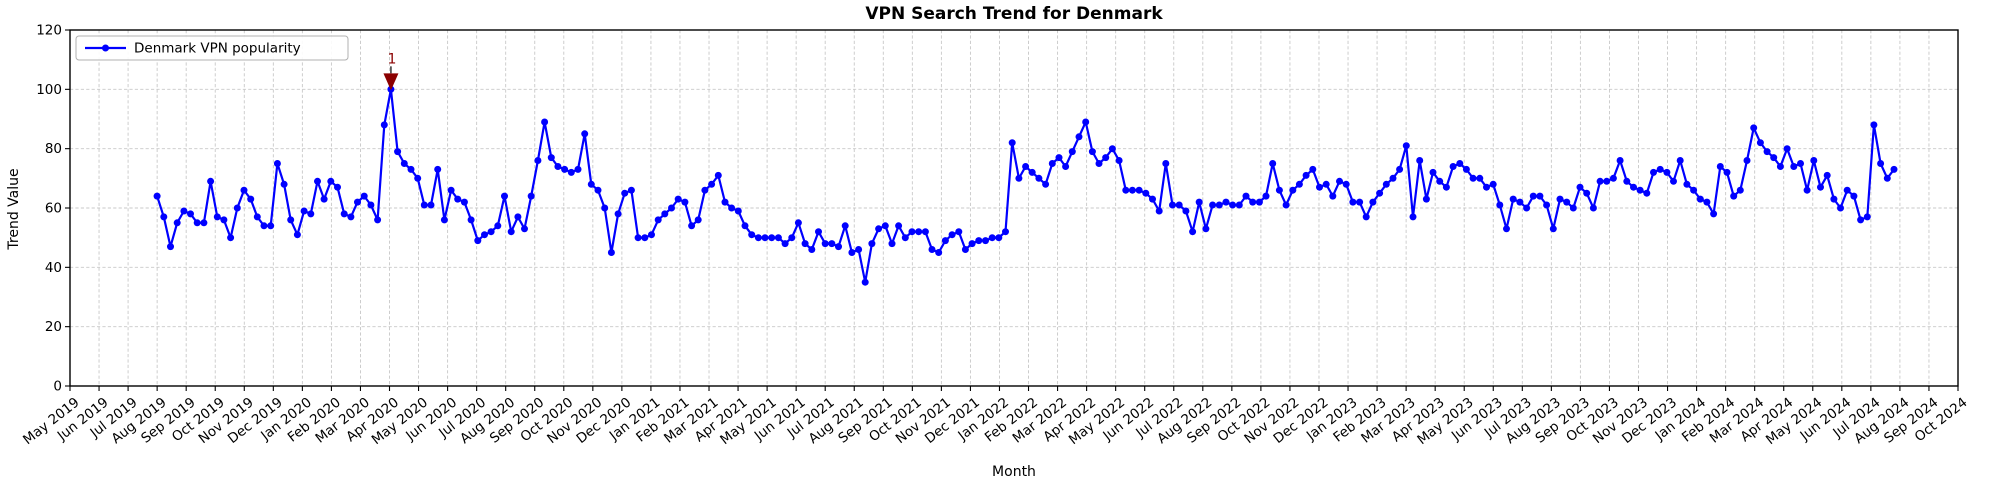 Image resolution: width=1990 pixels, height=490 pixels. What do you see at coordinates (217, 49) in the screenshot?
I see `legend-label: Denmark VPN popularity` at bounding box center [217, 49].